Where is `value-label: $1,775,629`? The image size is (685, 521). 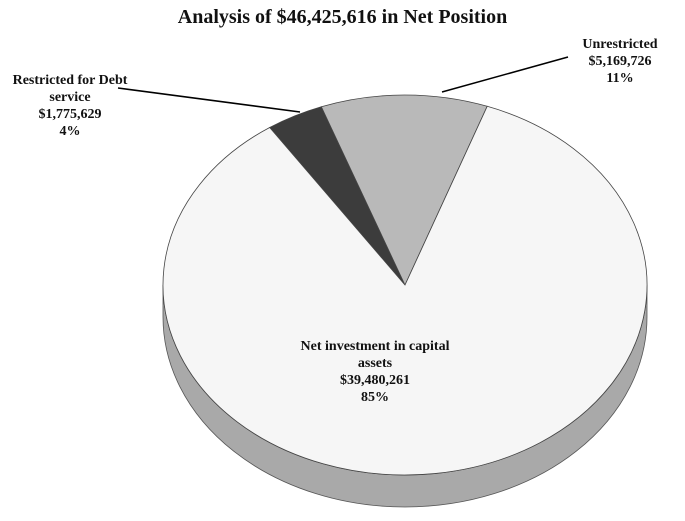
value-label: $1,775,629 is located at coordinates (70, 114).